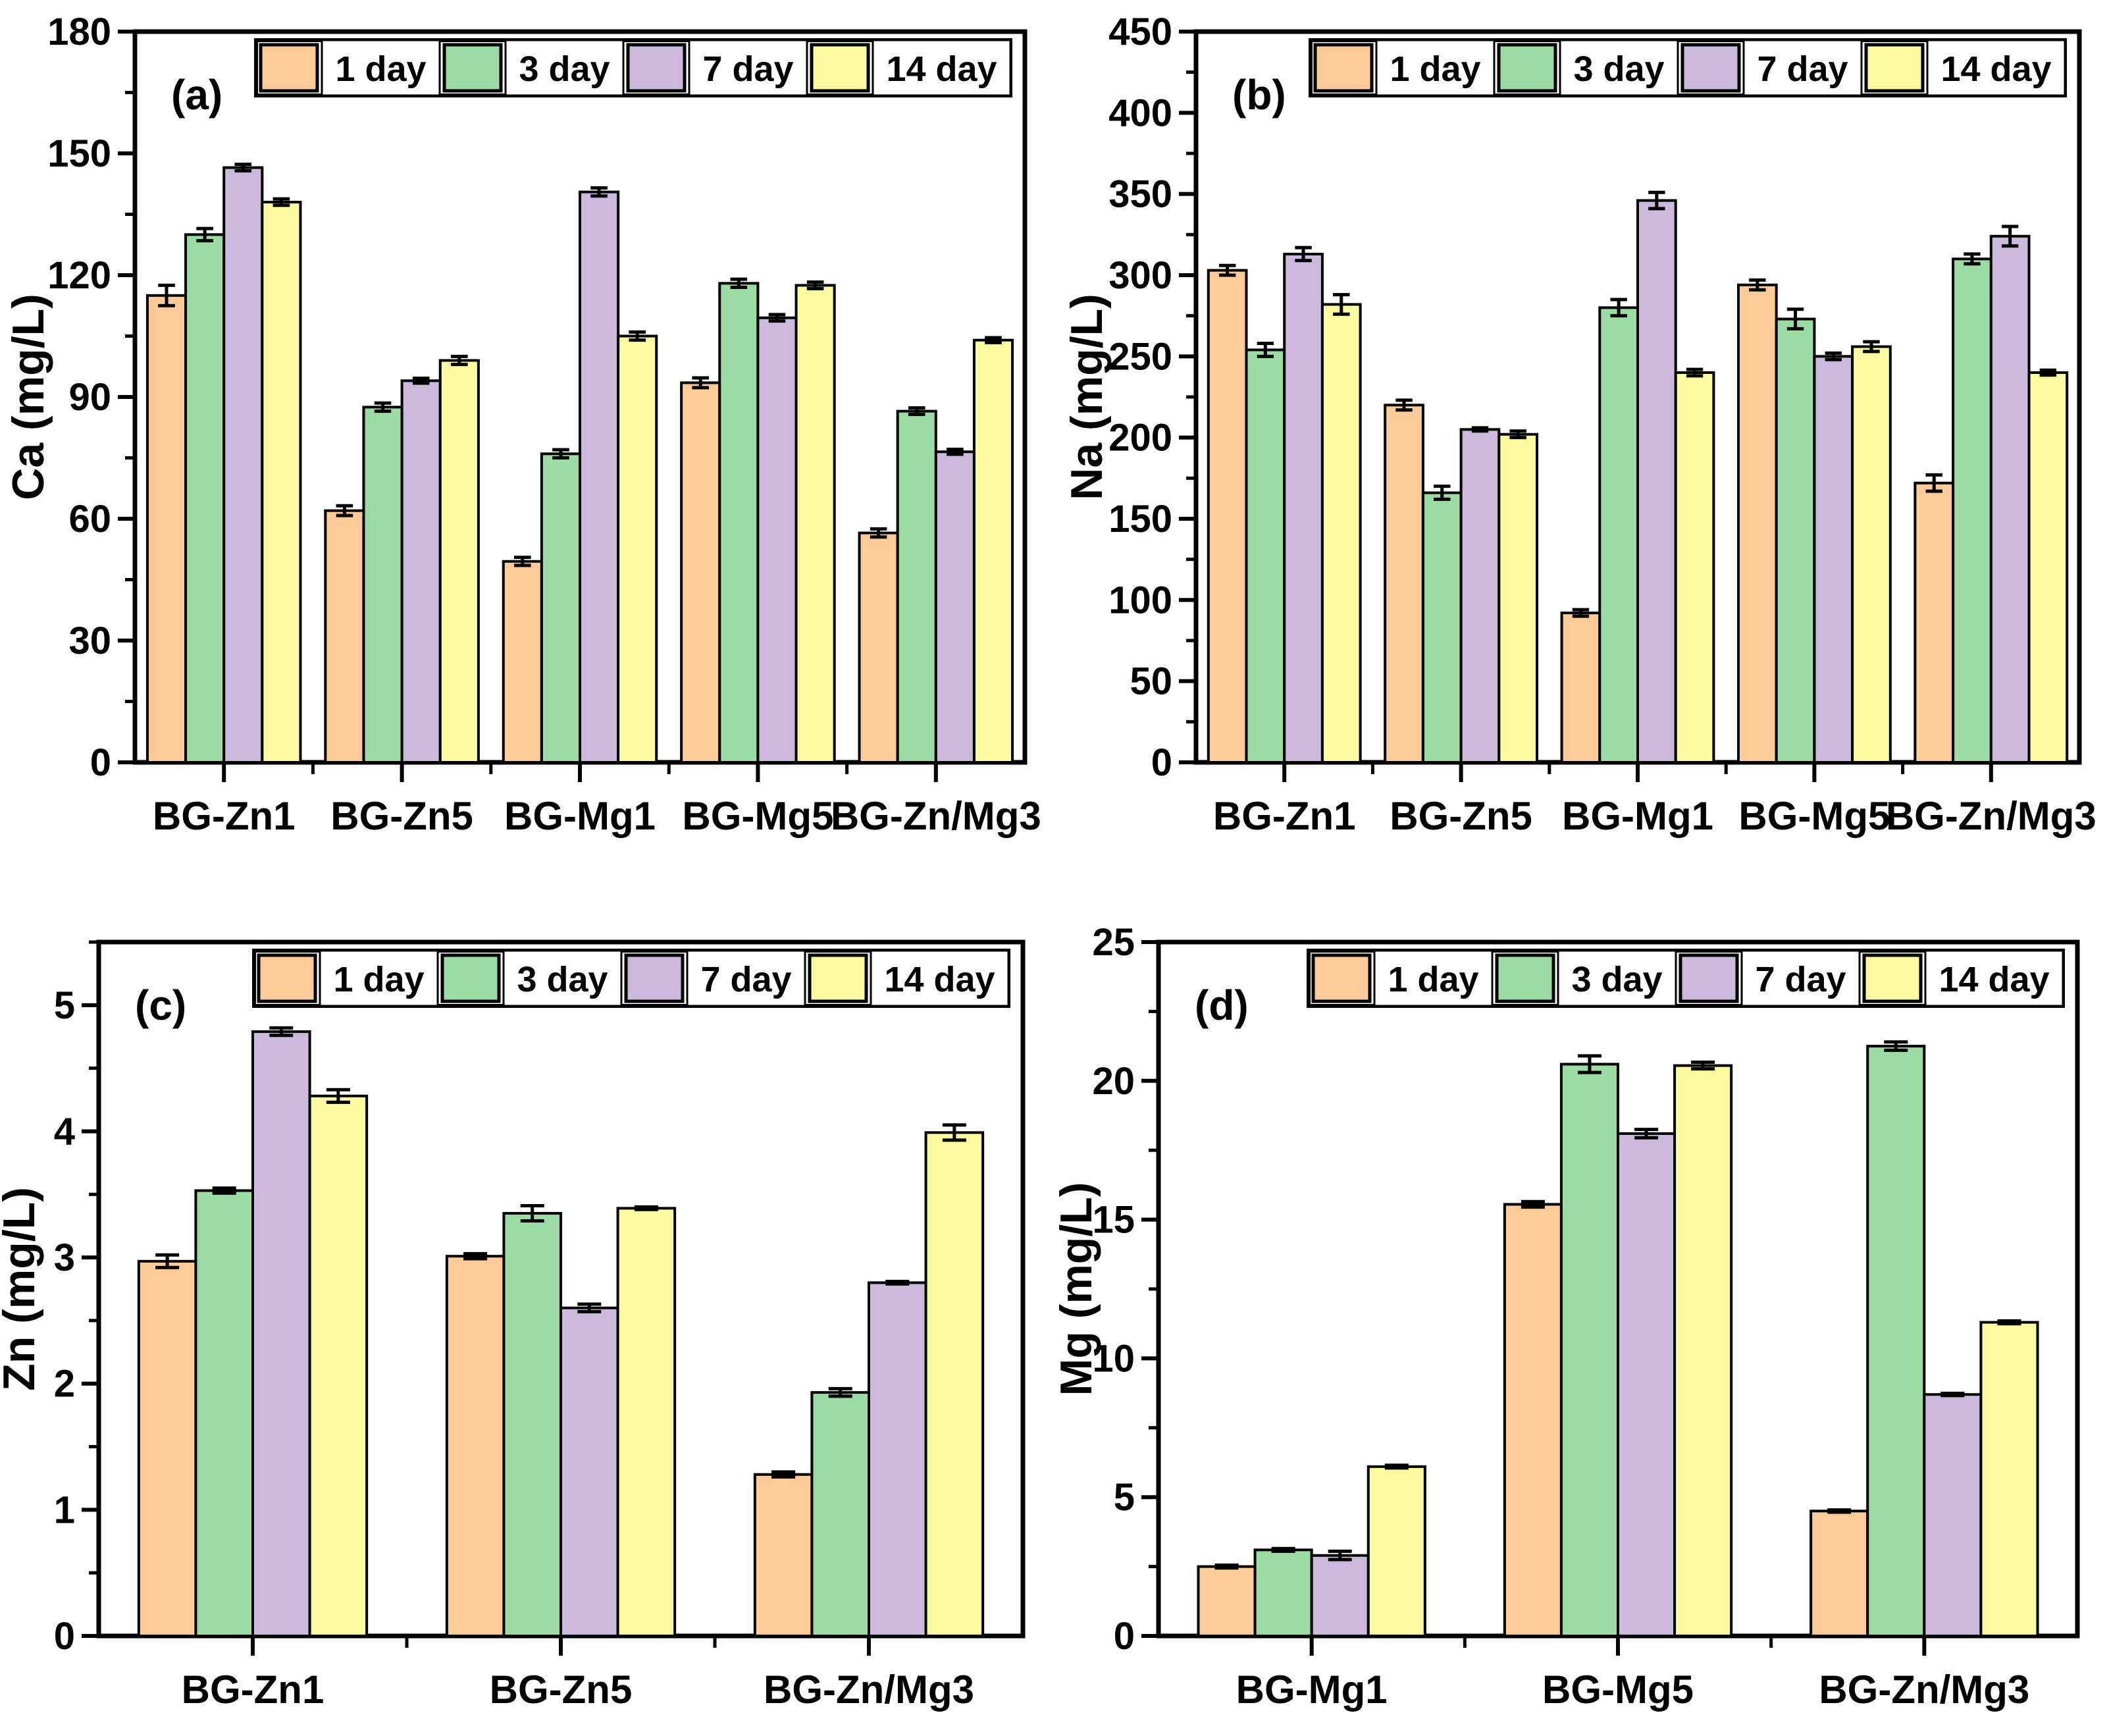 The height and width of the screenshot is (1736, 2109). What do you see at coordinates (79, 275) in the screenshot?
I see `y-tick-label: 120` at bounding box center [79, 275].